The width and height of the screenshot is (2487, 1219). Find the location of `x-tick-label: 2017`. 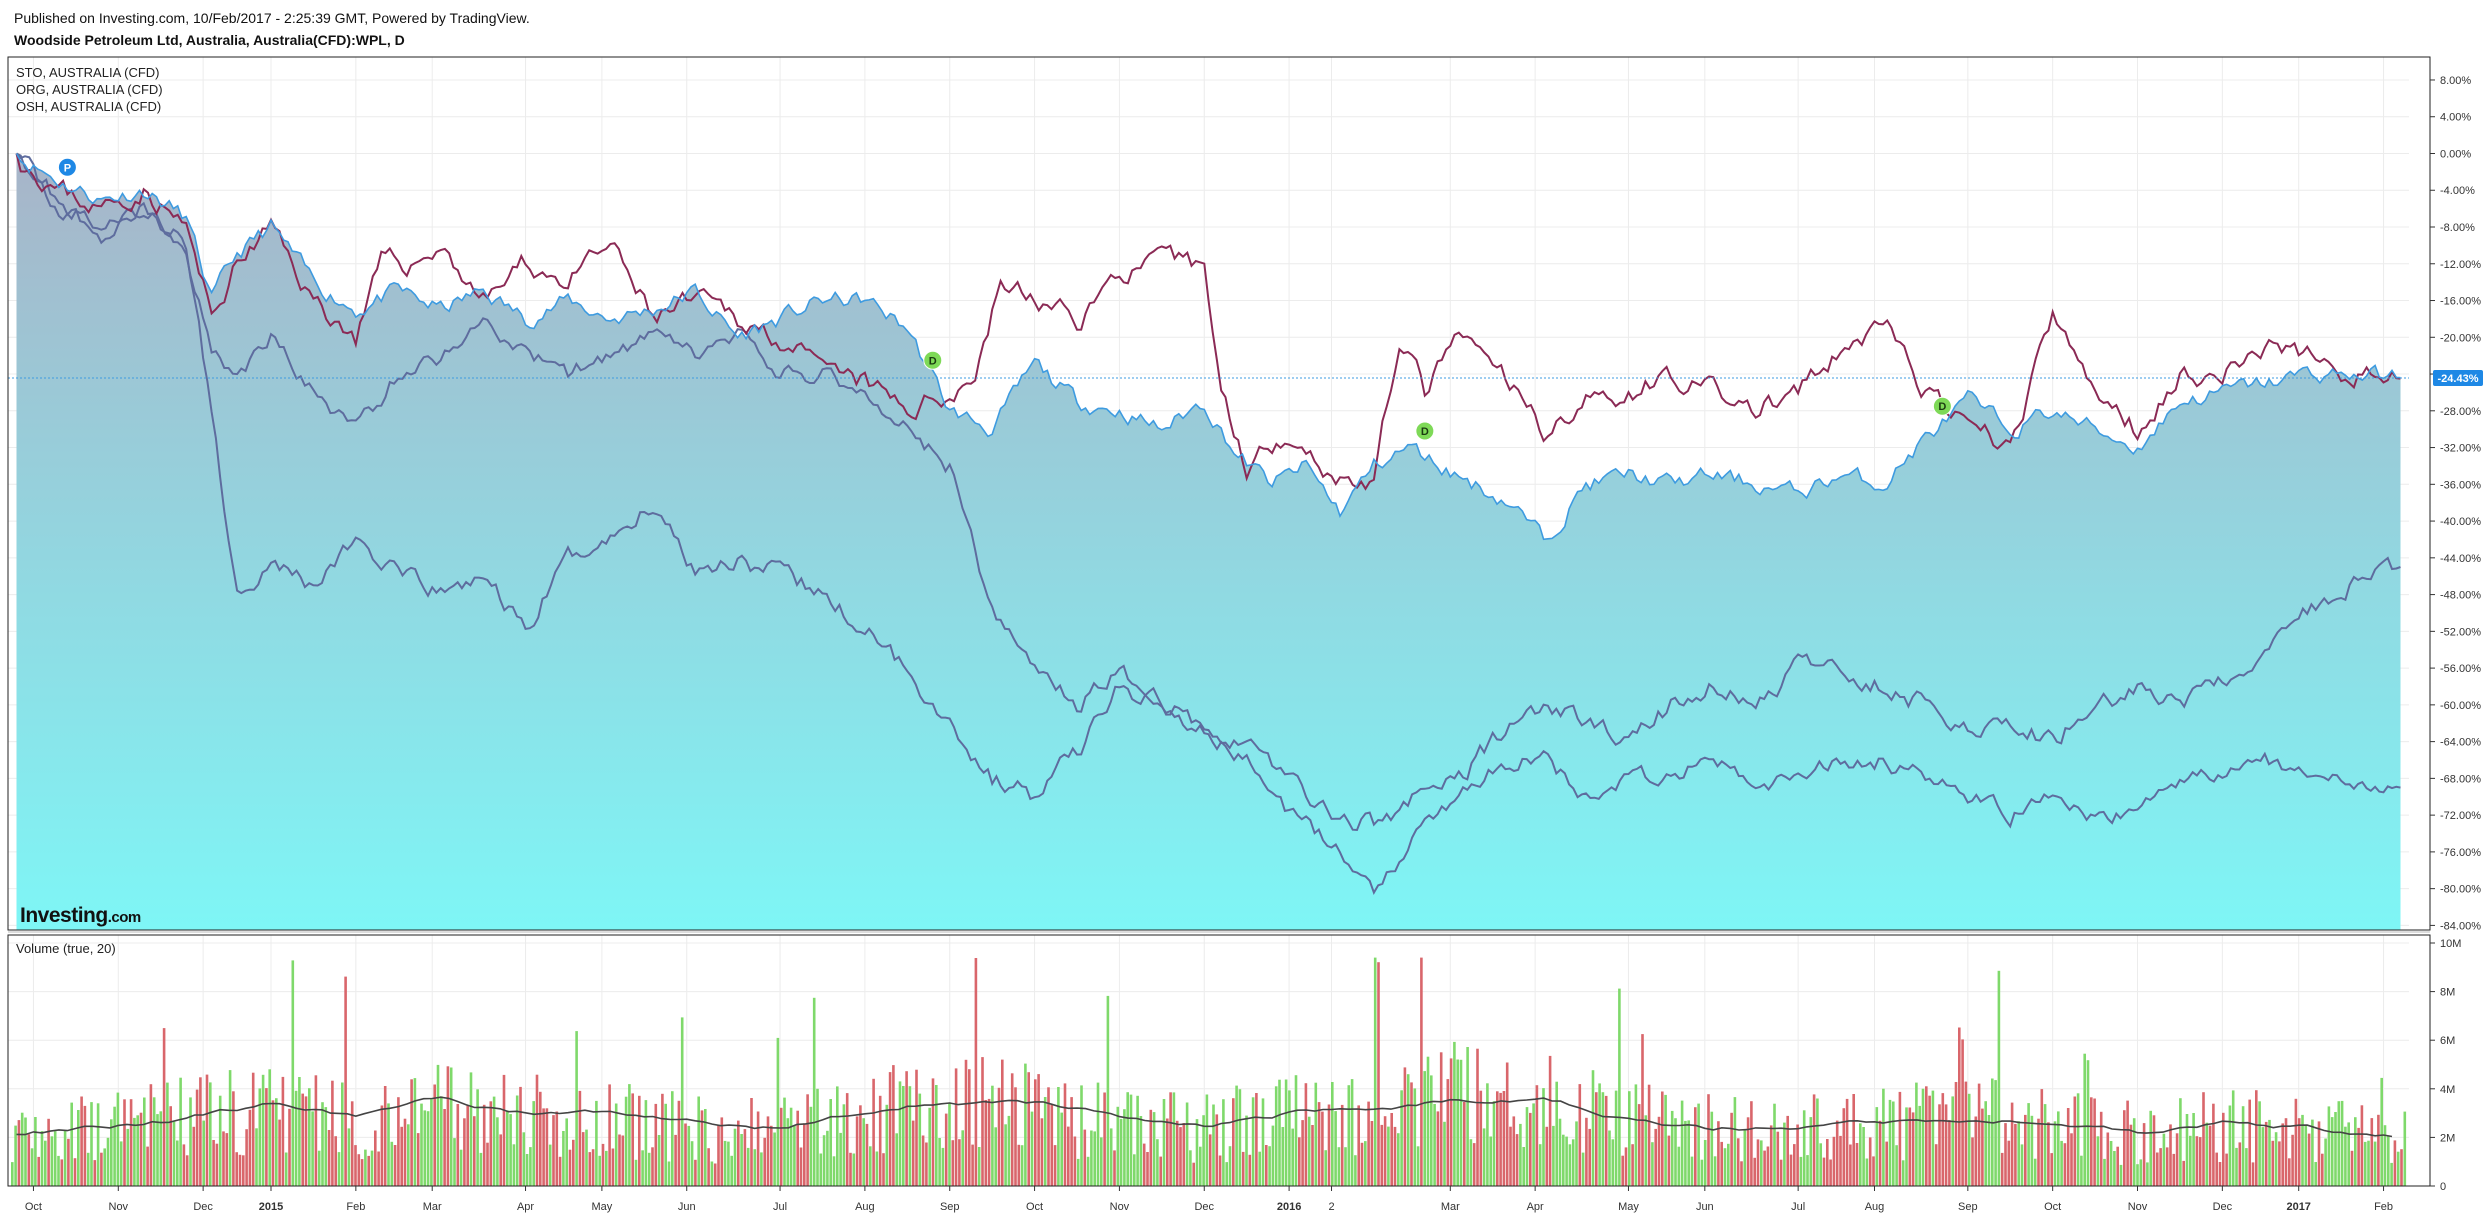

x-tick-label: 2017 is located at coordinates (2298, 1207).